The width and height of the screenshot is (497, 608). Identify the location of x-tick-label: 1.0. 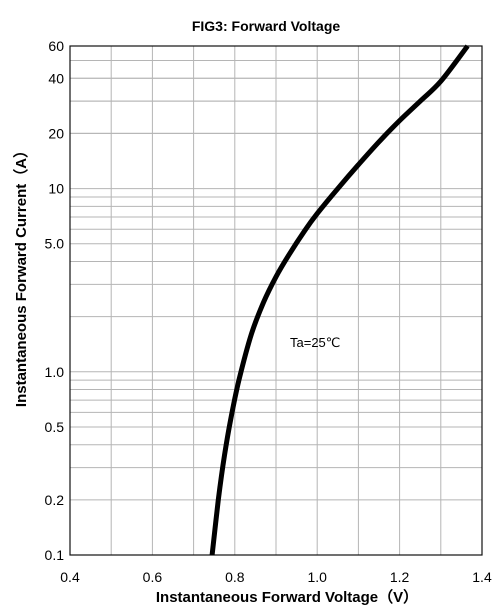
(317, 577).